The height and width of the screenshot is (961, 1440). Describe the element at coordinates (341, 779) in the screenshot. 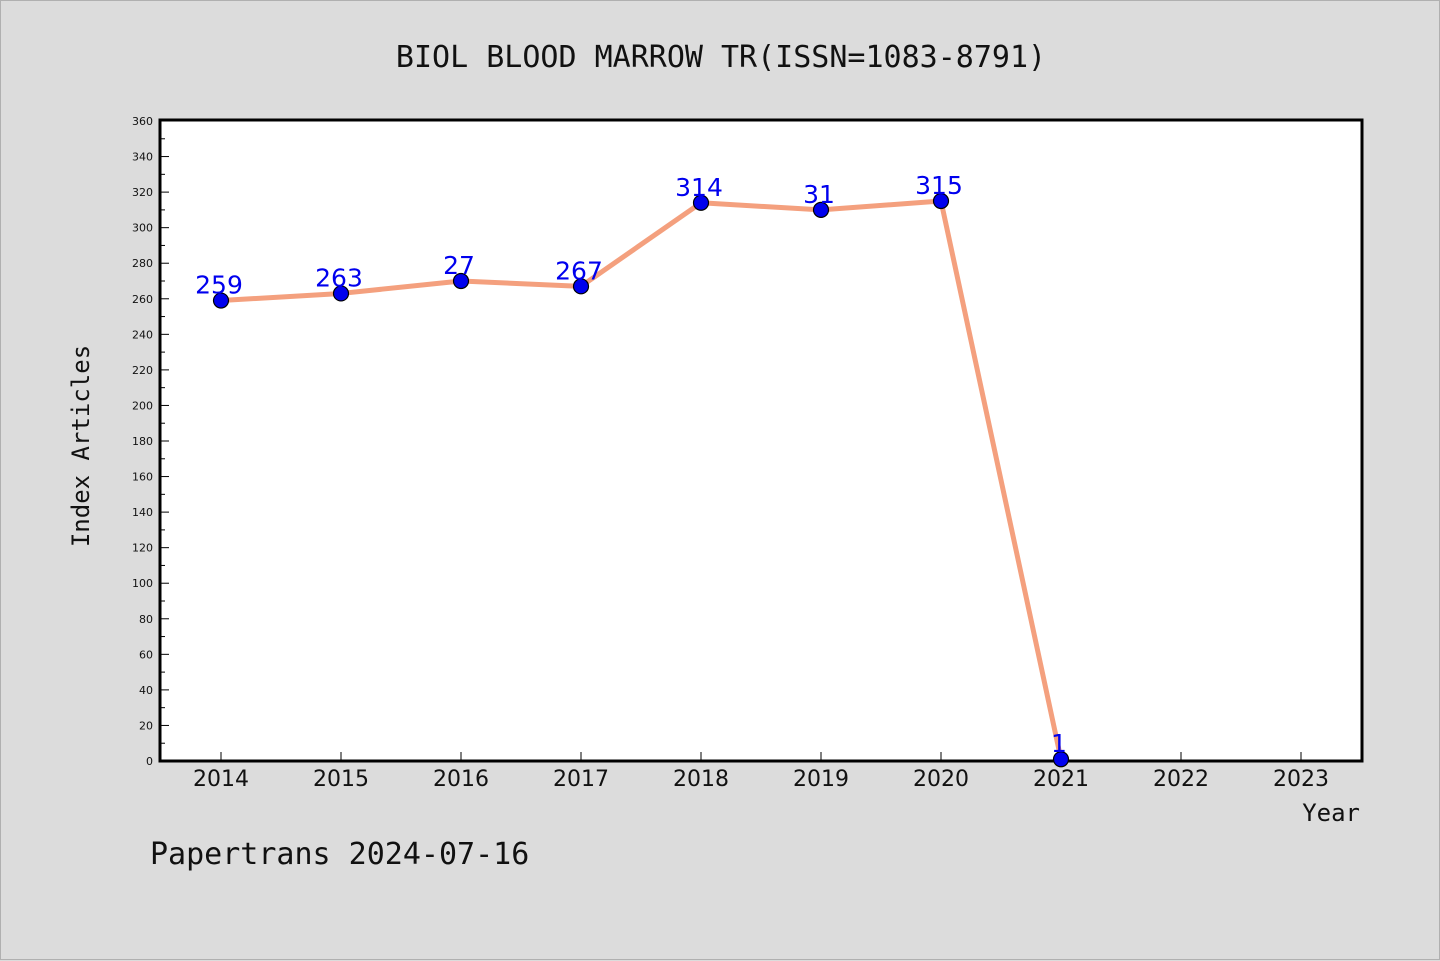

I see `x-tick-label: 2015` at that location.